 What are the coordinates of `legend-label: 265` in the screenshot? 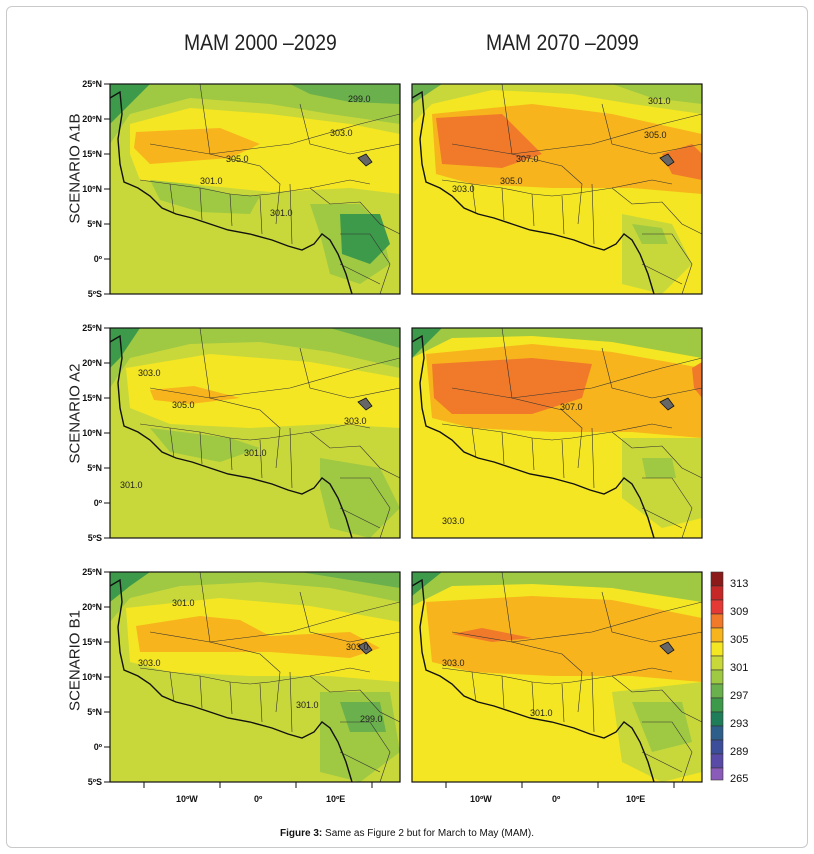 It's located at (739, 779).